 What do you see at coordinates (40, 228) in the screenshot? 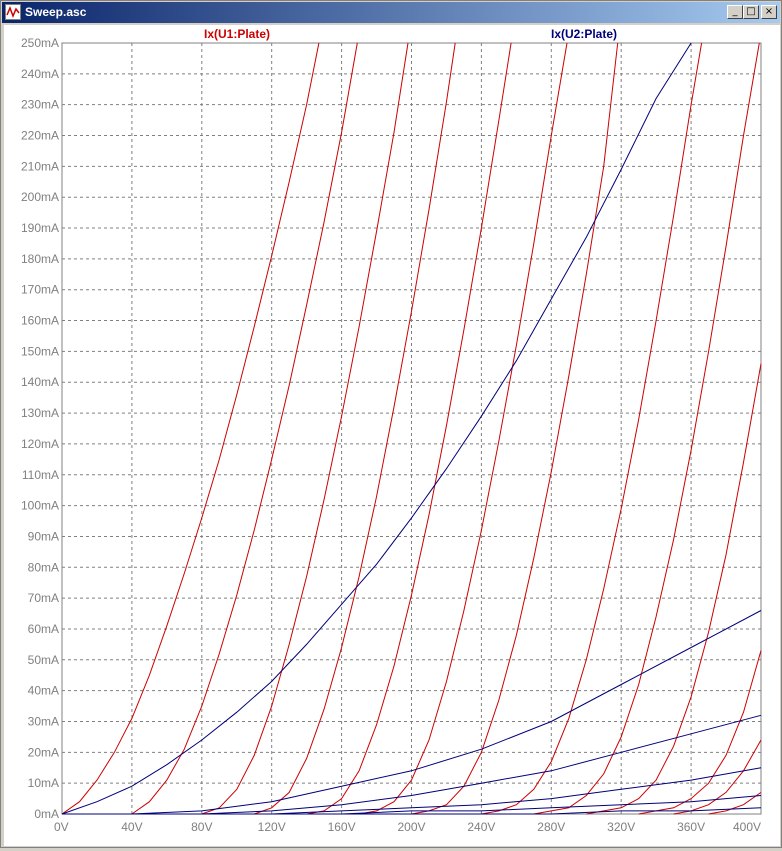
I see `y-tick-label: 190mA` at bounding box center [40, 228].